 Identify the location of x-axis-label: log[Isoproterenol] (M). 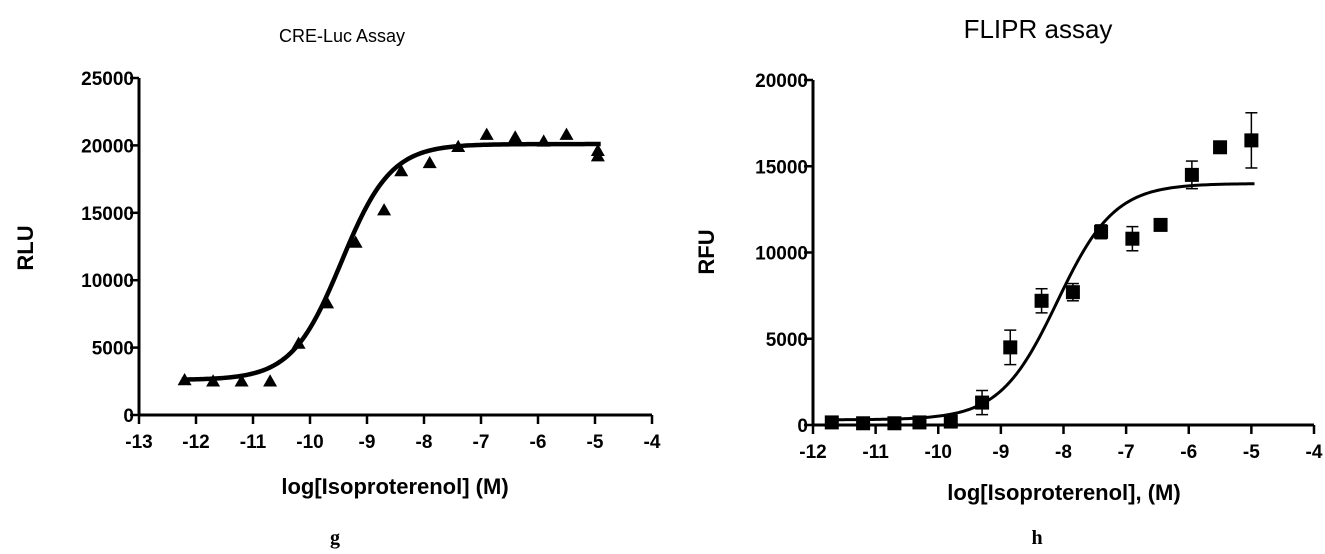
(394, 486).